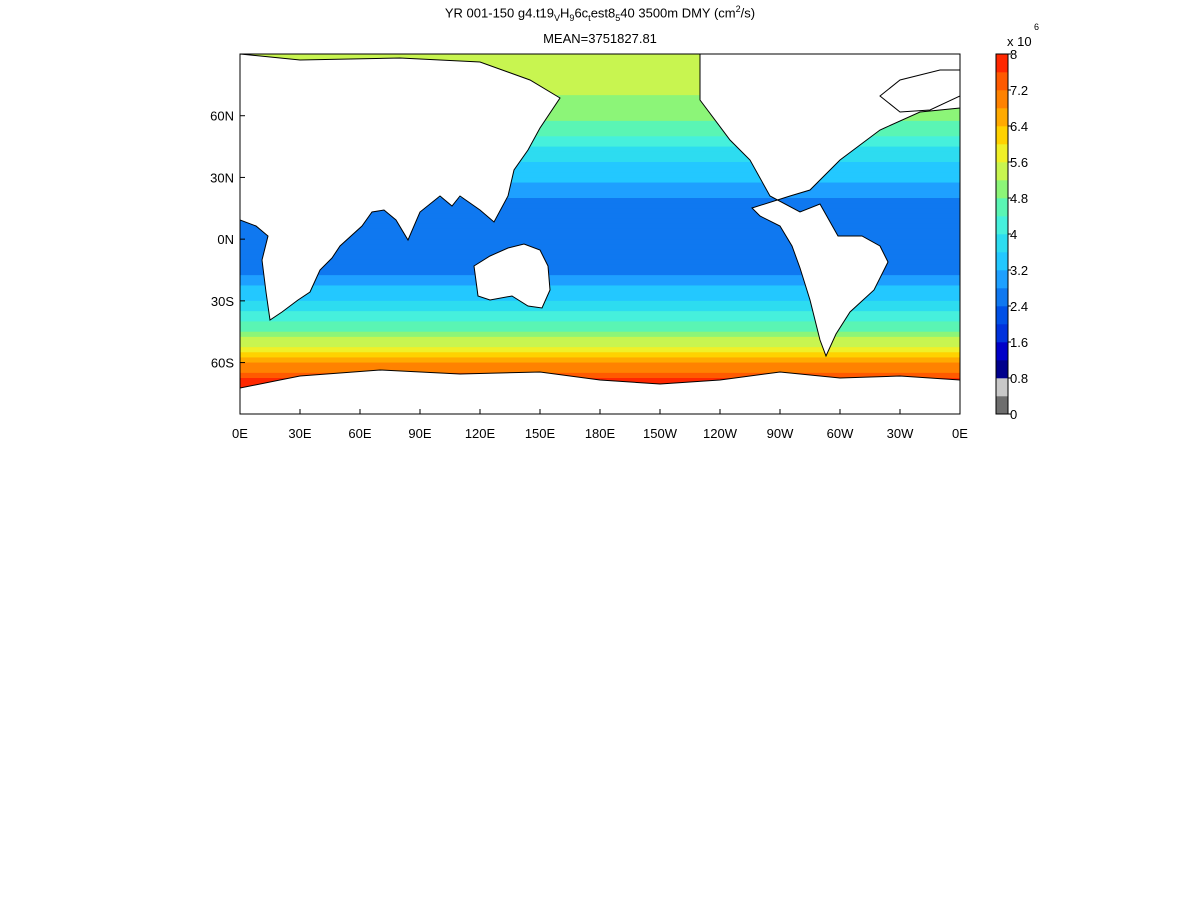 The image size is (1200, 900). I want to click on colorbar-label: 0.8, so click(1019, 378).